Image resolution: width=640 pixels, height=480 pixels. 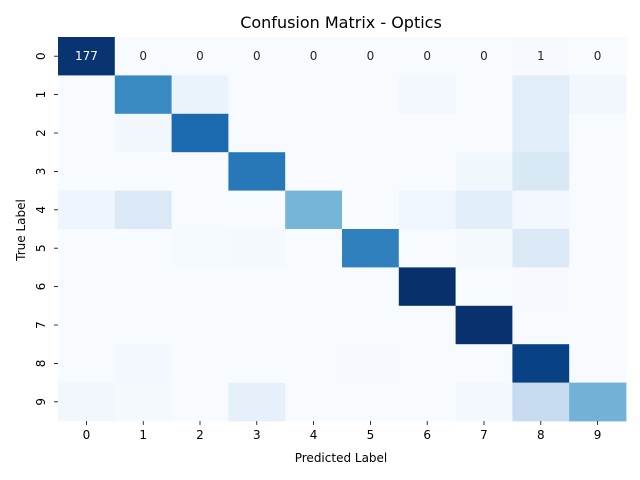 What do you see at coordinates (41, 95) in the screenshot?
I see `y-tick-label-1: 1` at bounding box center [41, 95].